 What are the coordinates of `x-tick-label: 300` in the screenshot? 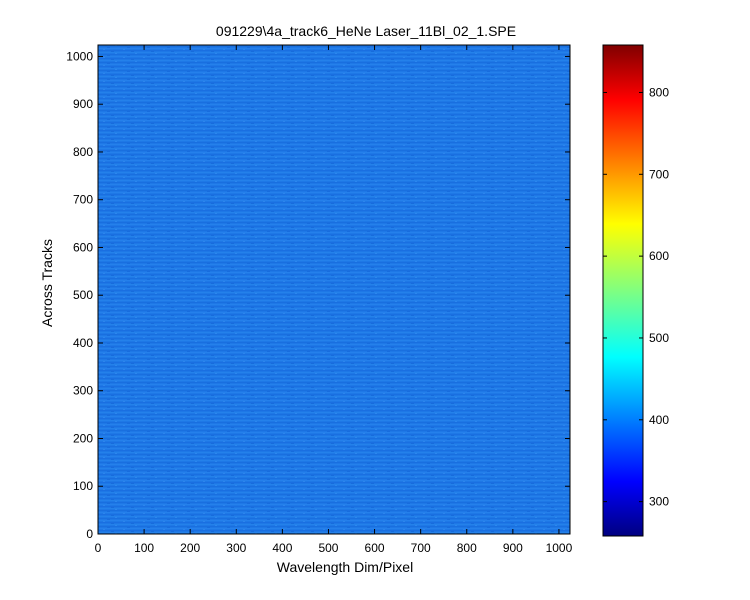 It's located at (236, 548).